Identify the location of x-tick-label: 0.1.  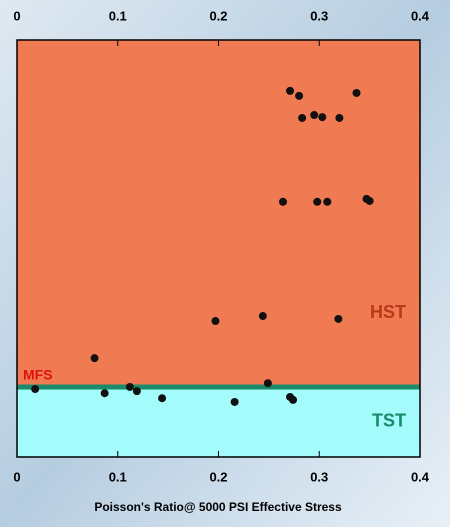
(118, 476).